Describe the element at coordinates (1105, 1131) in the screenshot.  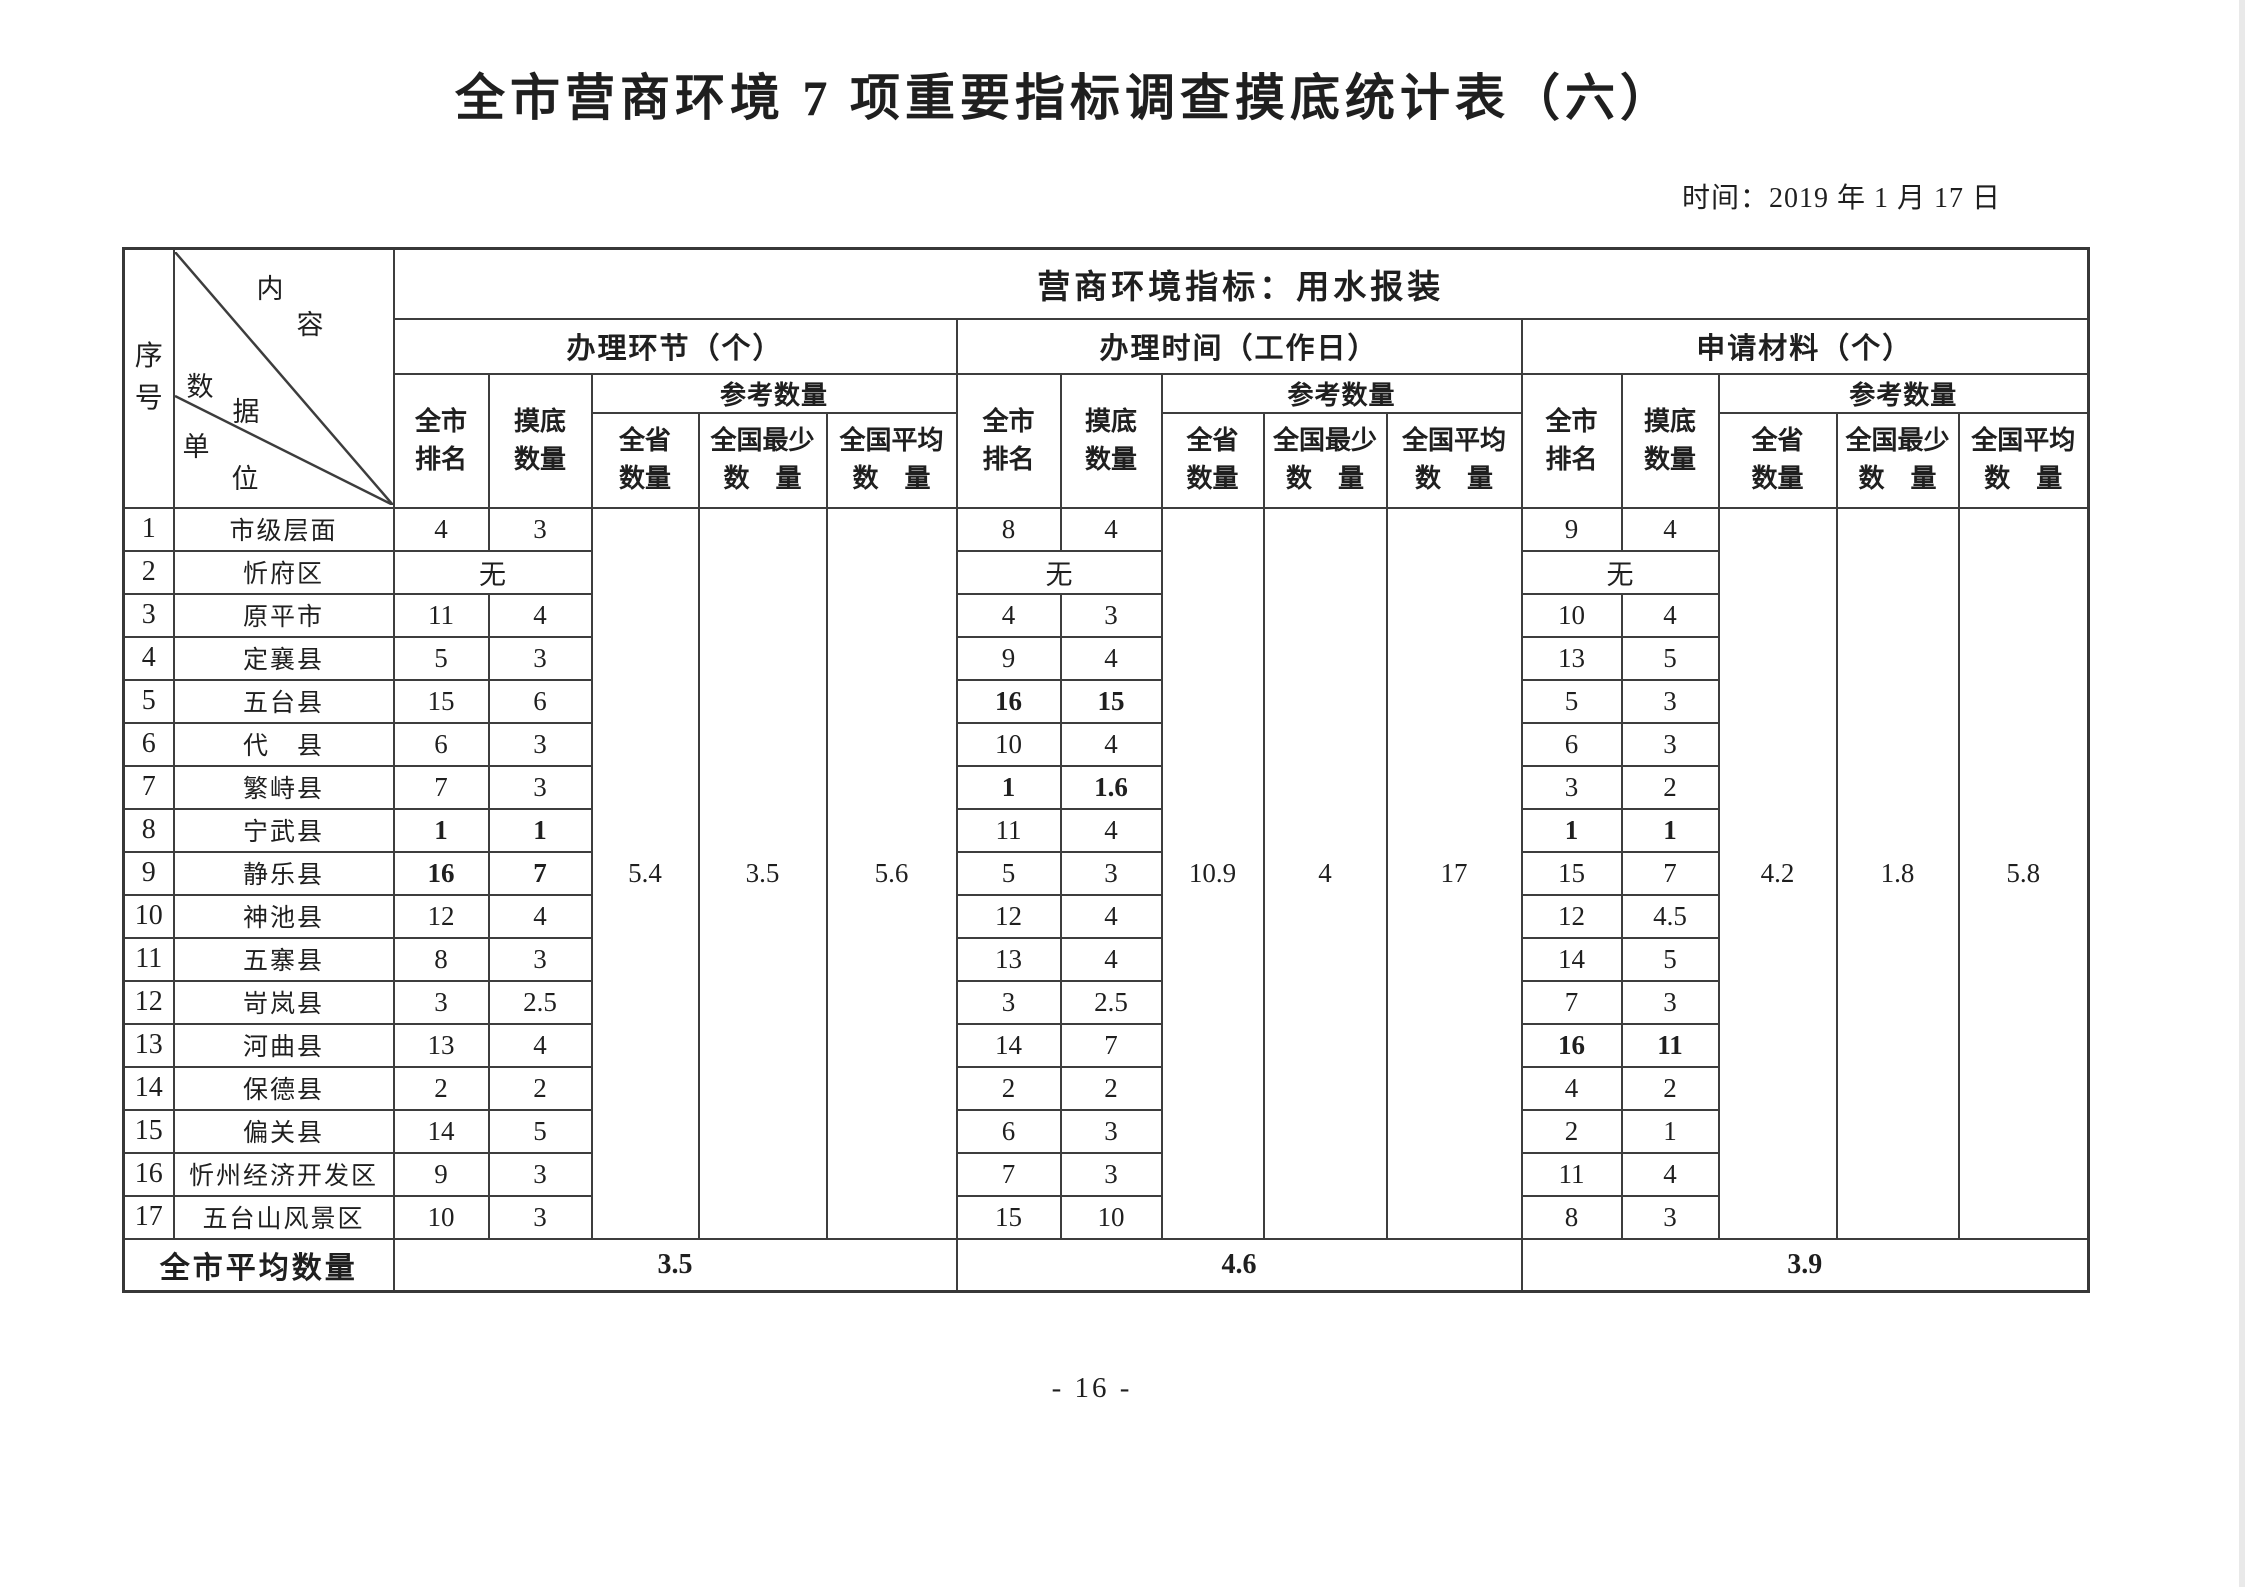
I see `table-row: 15 偏关县 14 5 6 3 2 1` at that location.